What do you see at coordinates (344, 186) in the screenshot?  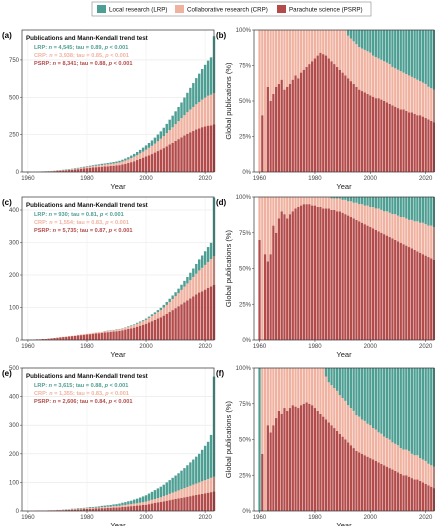 I see `x-axis-label: Year` at bounding box center [344, 186].